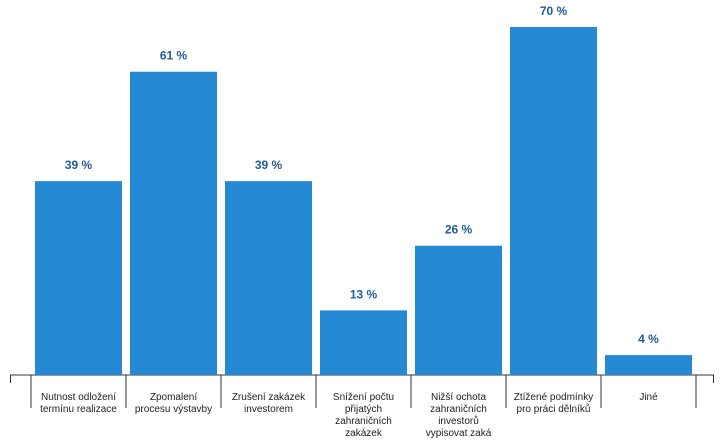  What do you see at coordinates (459, 230) in the screenshot?
I see `value-label: 26 %` at bounding box center [459, 230].